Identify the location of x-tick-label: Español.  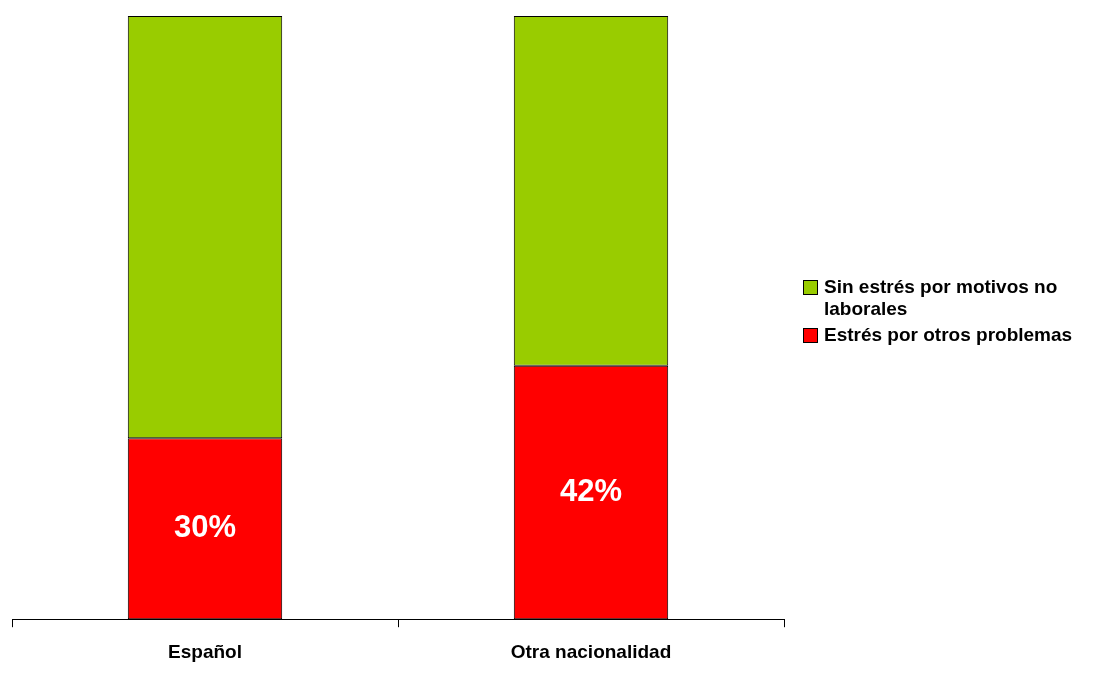
(205, 651).